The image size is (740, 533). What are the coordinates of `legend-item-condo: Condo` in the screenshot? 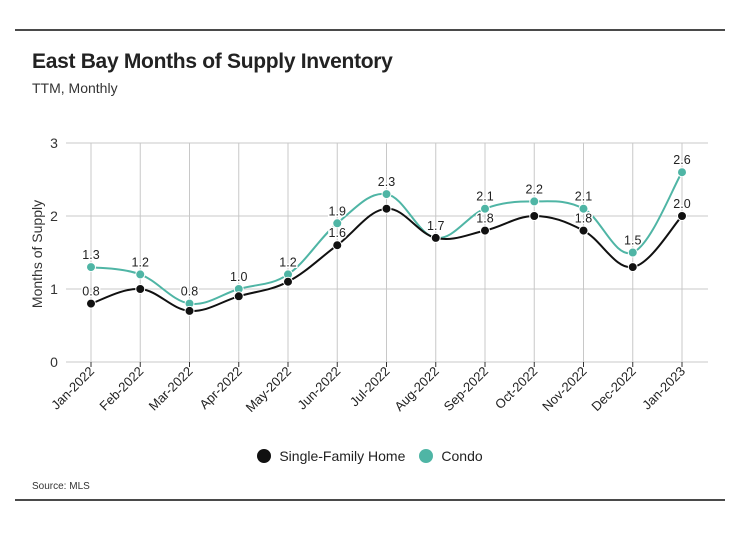 It's located at (451, 456).